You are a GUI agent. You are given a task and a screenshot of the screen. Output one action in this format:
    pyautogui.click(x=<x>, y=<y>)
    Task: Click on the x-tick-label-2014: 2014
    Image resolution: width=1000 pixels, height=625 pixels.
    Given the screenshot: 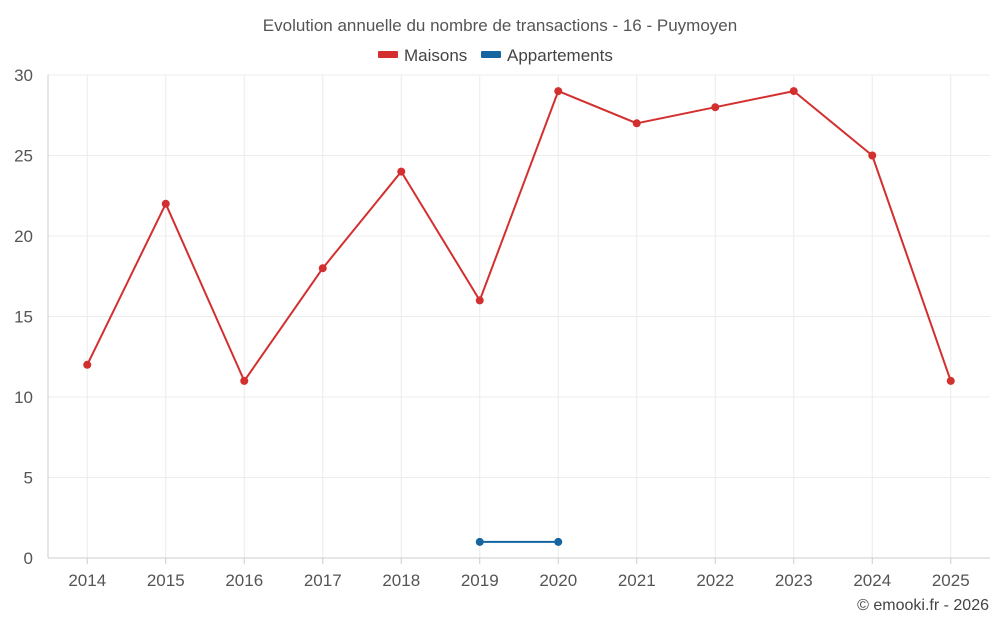 What is the action you would take?
    pyautogui.click(x=87, y=580)
    